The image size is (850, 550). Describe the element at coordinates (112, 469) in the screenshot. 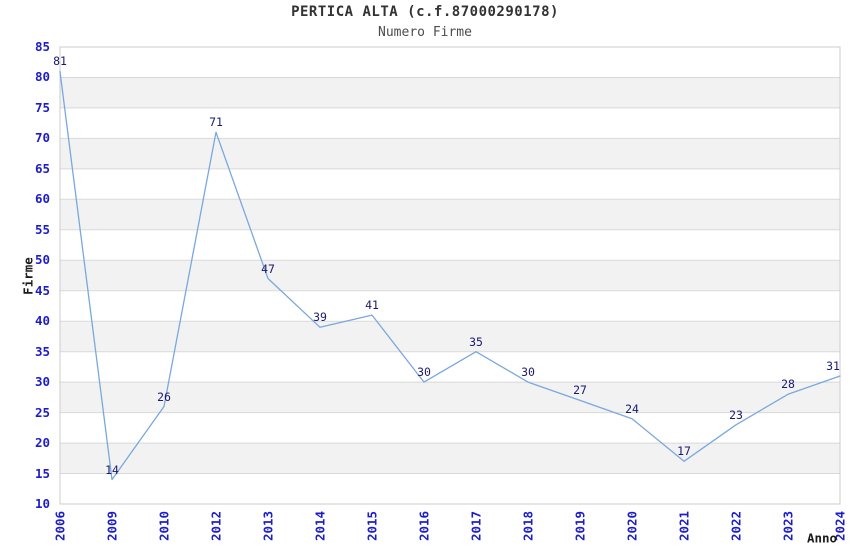

I see `point-label: 14` at that location.